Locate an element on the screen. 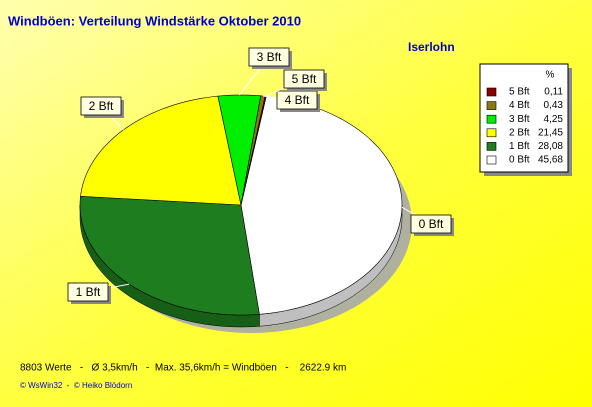 The width and height of the screenshot is (592, 407). slice-label: 2 Bft is located at coordinates (101, 106).